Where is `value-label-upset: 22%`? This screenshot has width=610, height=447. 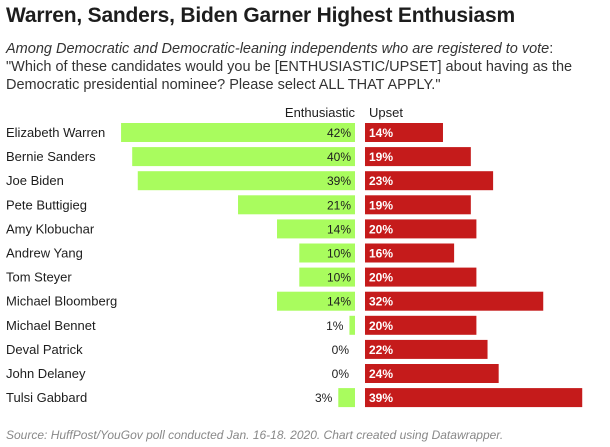
value-label-upset: 22% is located at coordinates (381, 350).